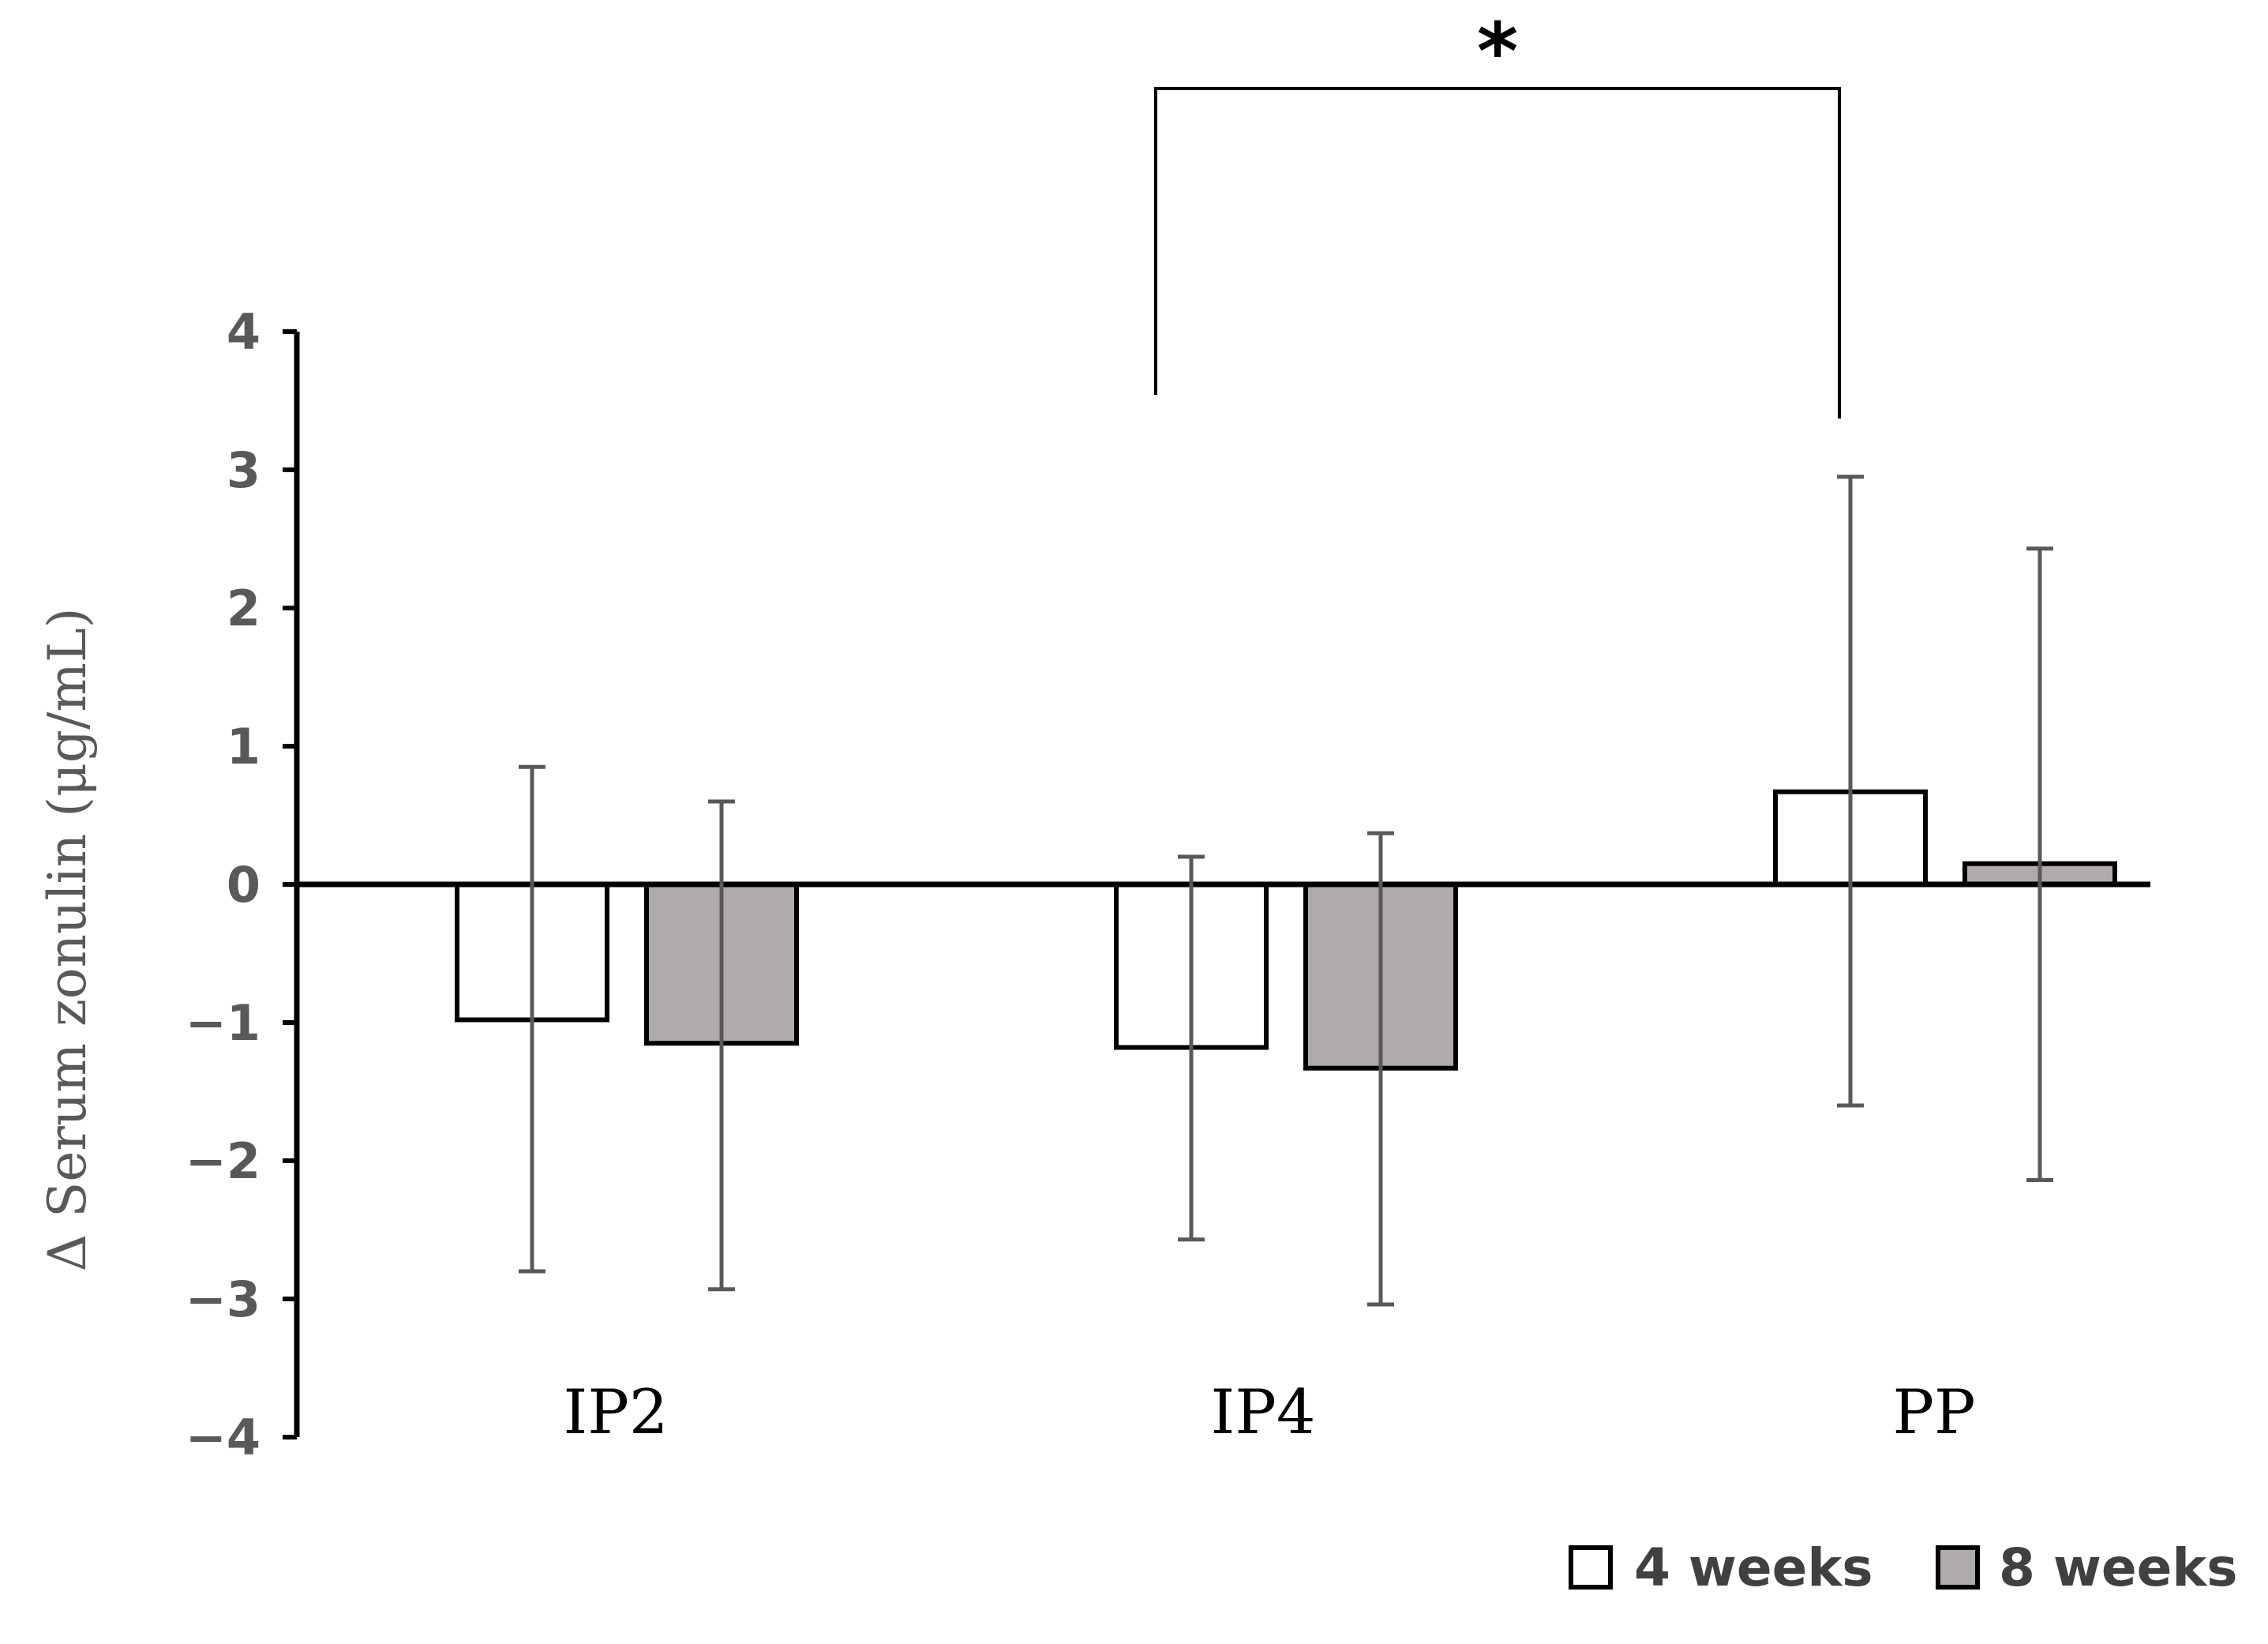  I want to click on y-tick-label: 0, so click(244, 885).